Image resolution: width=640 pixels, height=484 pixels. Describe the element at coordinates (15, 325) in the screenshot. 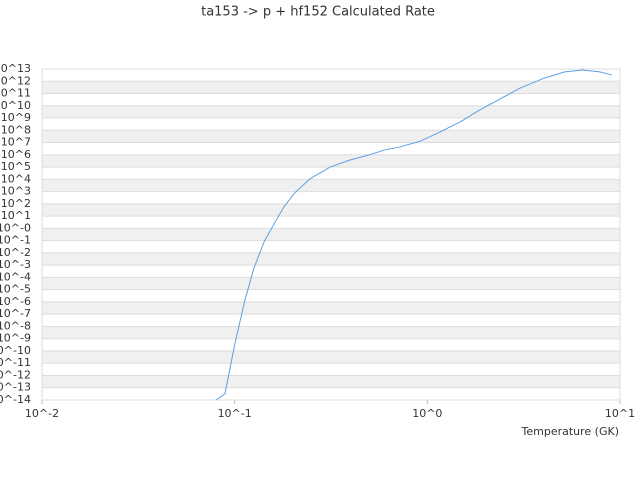

I see `y-tick-label: 10^-8` at that location.